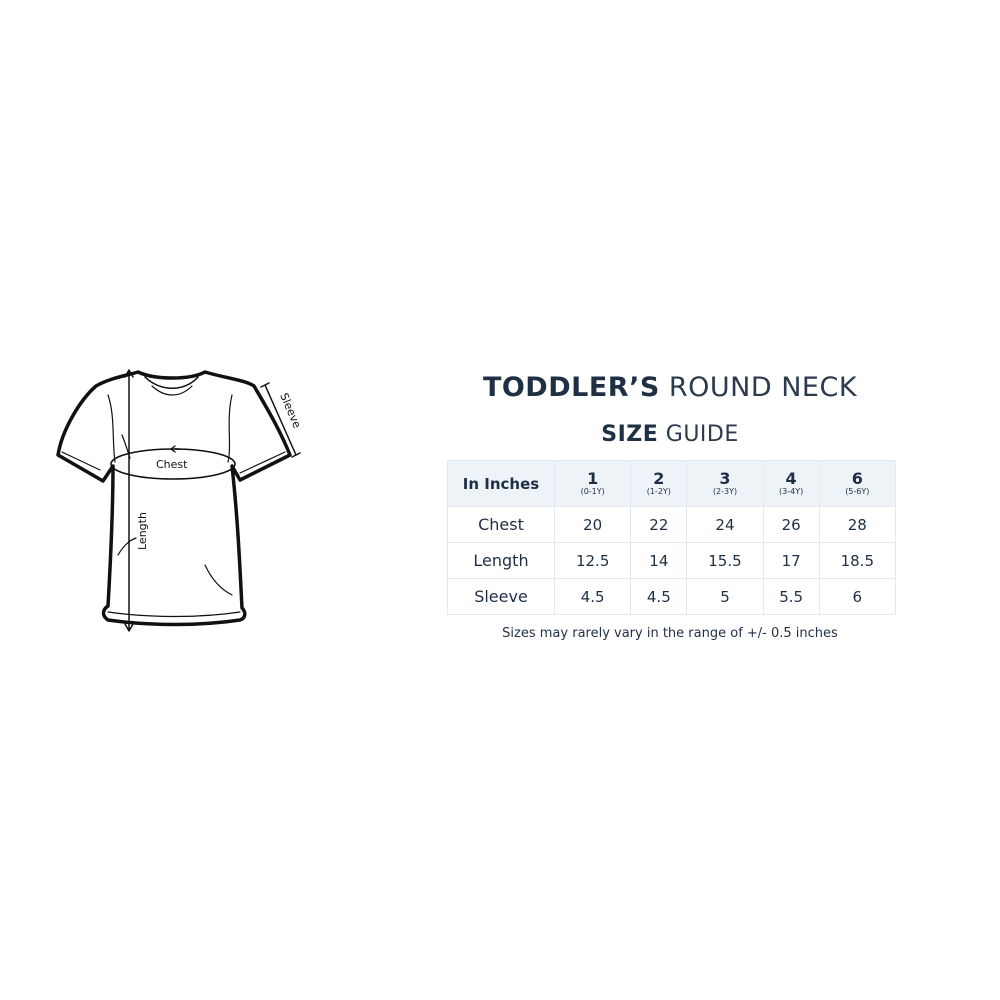  Describe the element at coordinates (725, 596) in the screenshot. I see `table-cell: 5` at that location.